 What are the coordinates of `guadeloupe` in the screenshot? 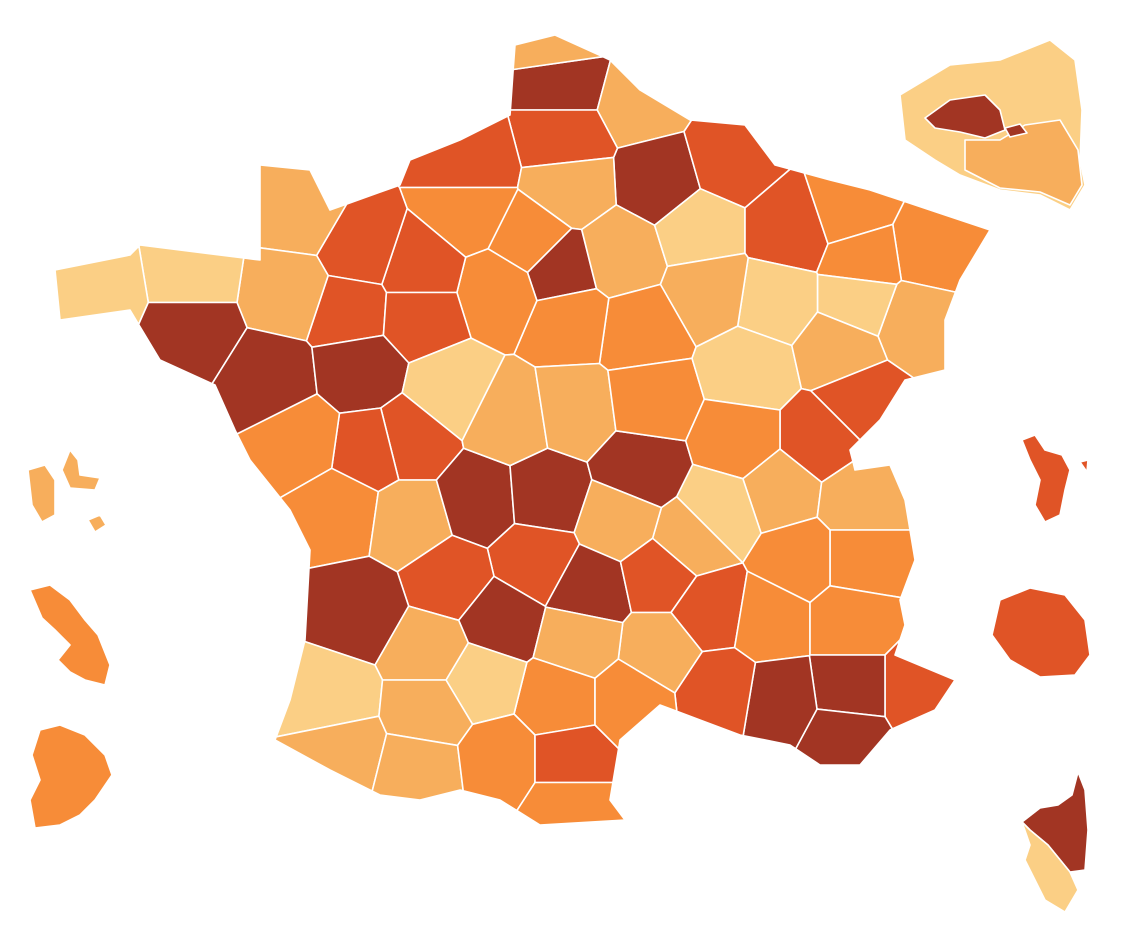 It's located at (67, 491).